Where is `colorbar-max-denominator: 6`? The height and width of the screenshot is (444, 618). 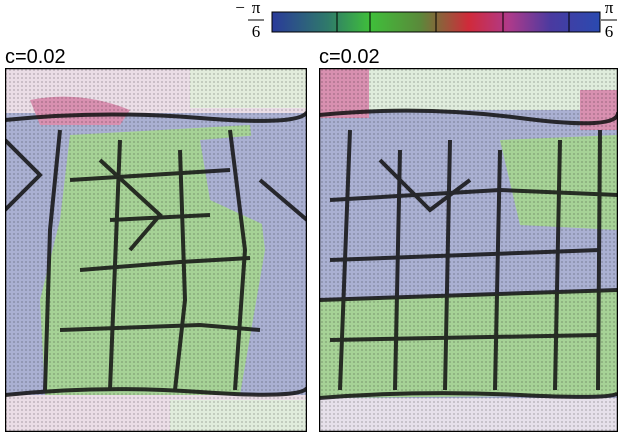
colorbar-max-denominator: 6 is located at coordinates (609, 31).